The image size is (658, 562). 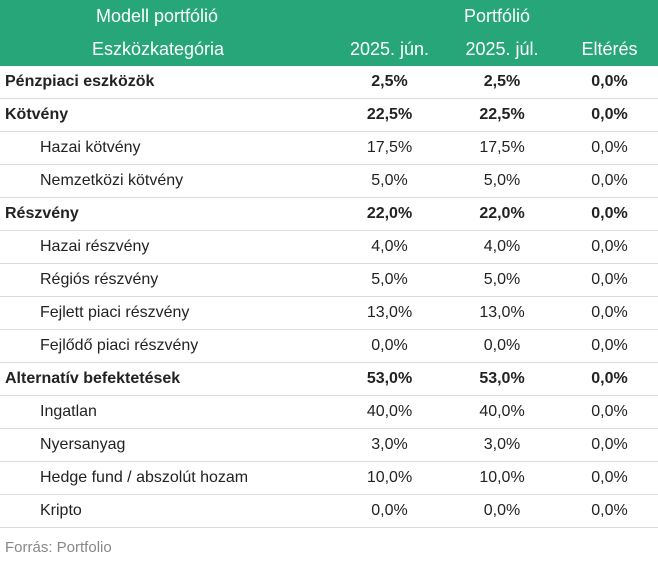 What do you see at coordinates (502, 115) in the screenshot?
I see `july-value: 22,5%` at bounding box center [502, 115].